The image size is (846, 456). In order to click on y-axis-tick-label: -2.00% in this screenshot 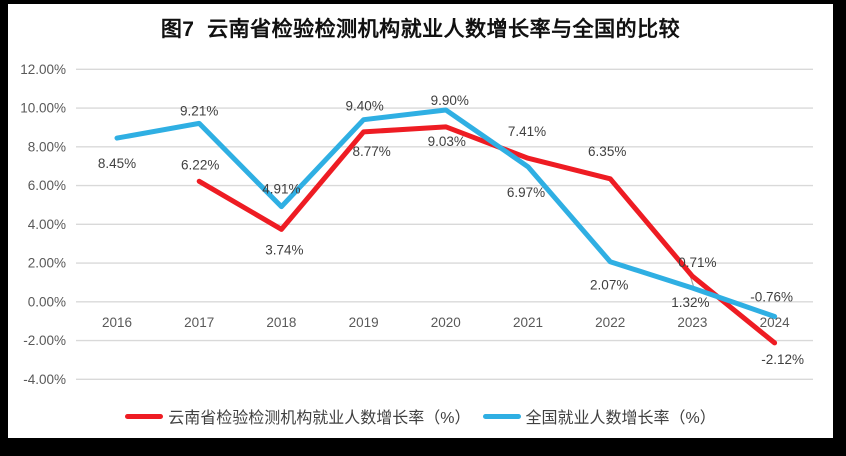, I will do `click(44, 340)`.